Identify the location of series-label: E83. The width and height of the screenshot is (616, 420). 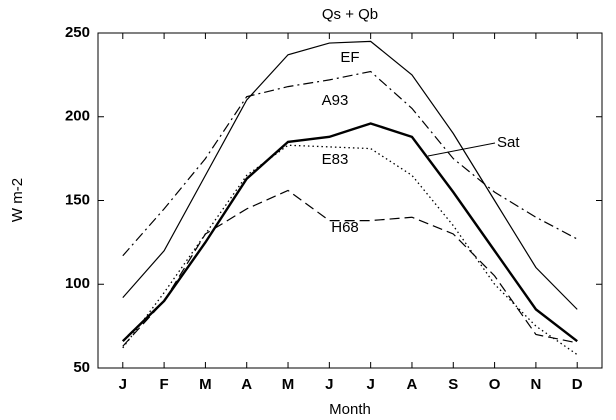
(335, 159).